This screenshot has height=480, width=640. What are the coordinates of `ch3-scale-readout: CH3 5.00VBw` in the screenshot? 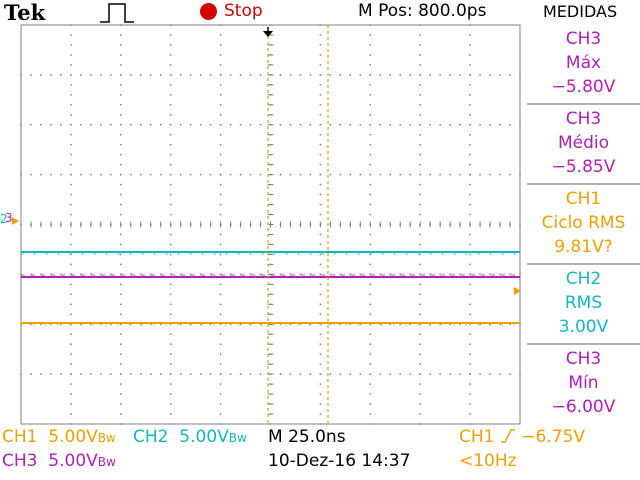 It's located at (59, 461).